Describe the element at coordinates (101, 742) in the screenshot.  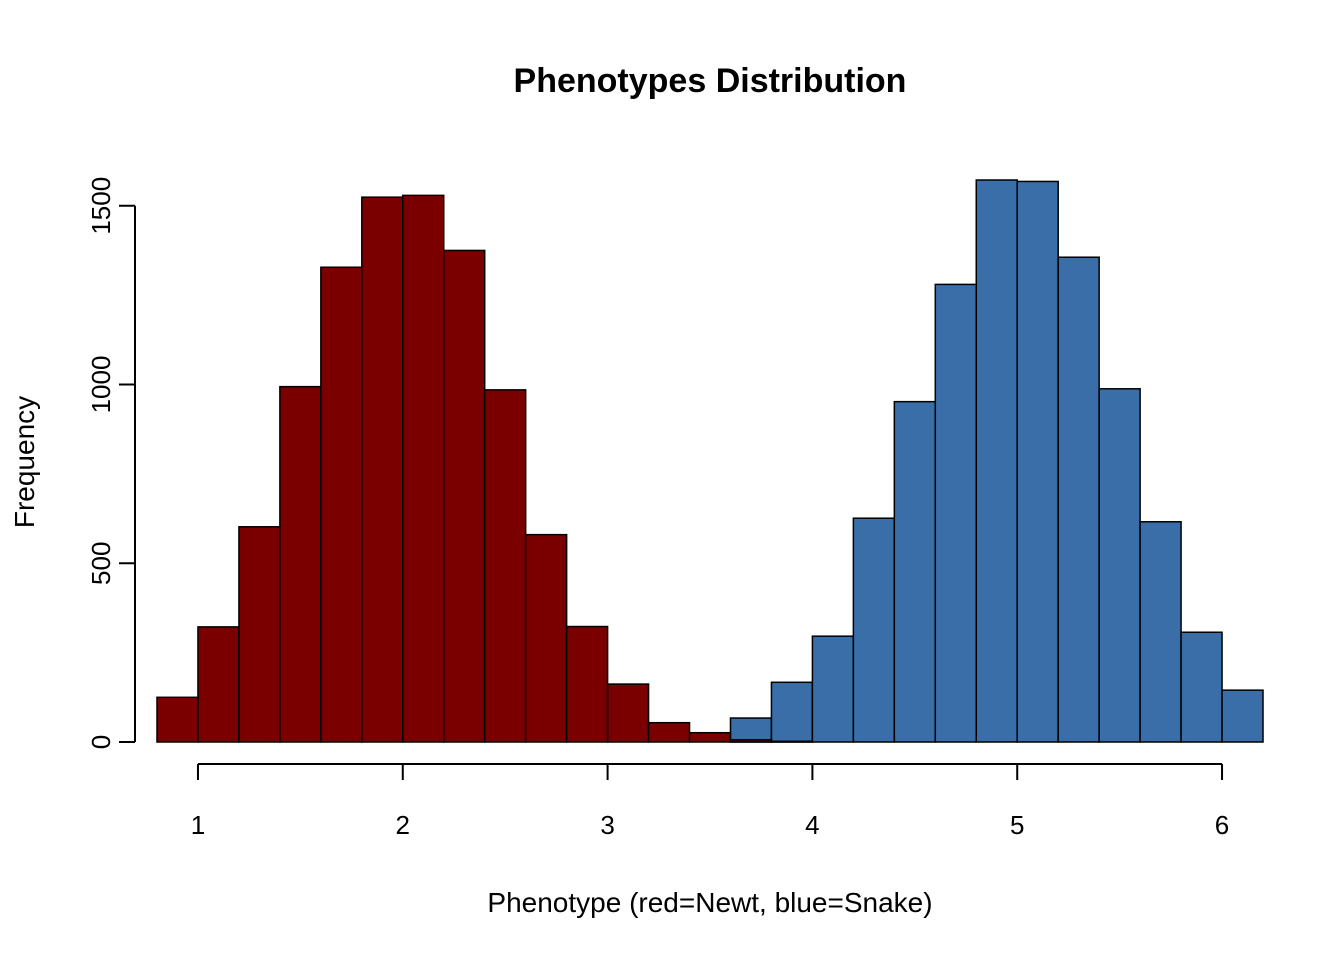
I see `y-tick-label-0: 0` at that location.